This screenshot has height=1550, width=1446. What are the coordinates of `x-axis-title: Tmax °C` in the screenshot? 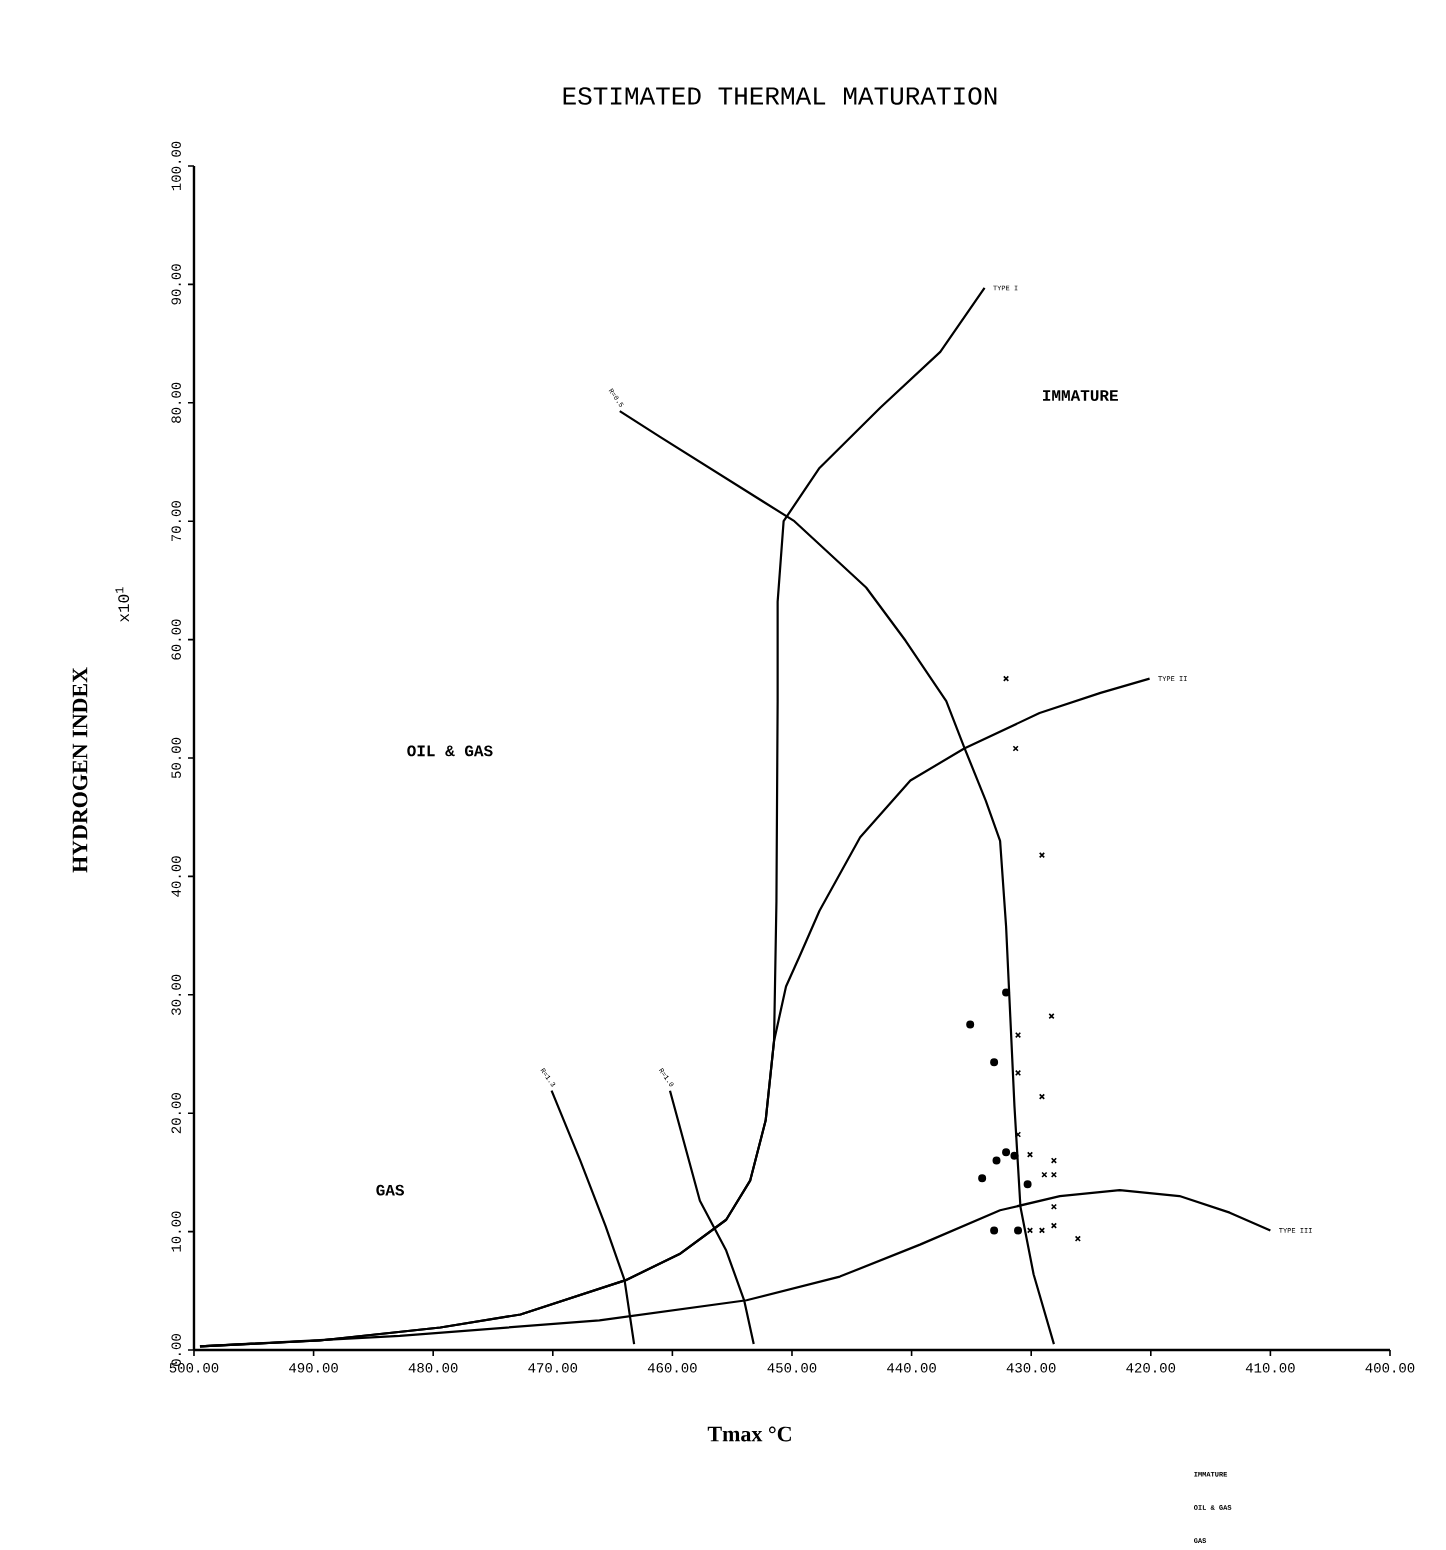 It's located at (749, 1434).